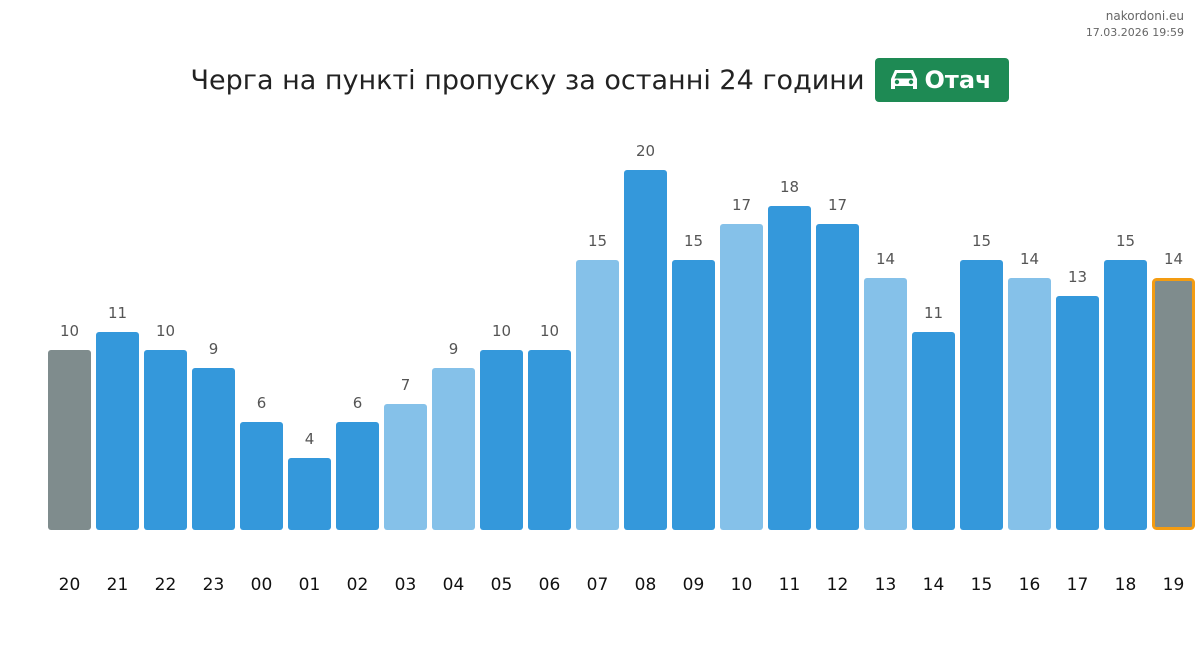 The height and width of the screenshot is (651, 1200). I want to click on data-label-09: 15, so click(693, 241).